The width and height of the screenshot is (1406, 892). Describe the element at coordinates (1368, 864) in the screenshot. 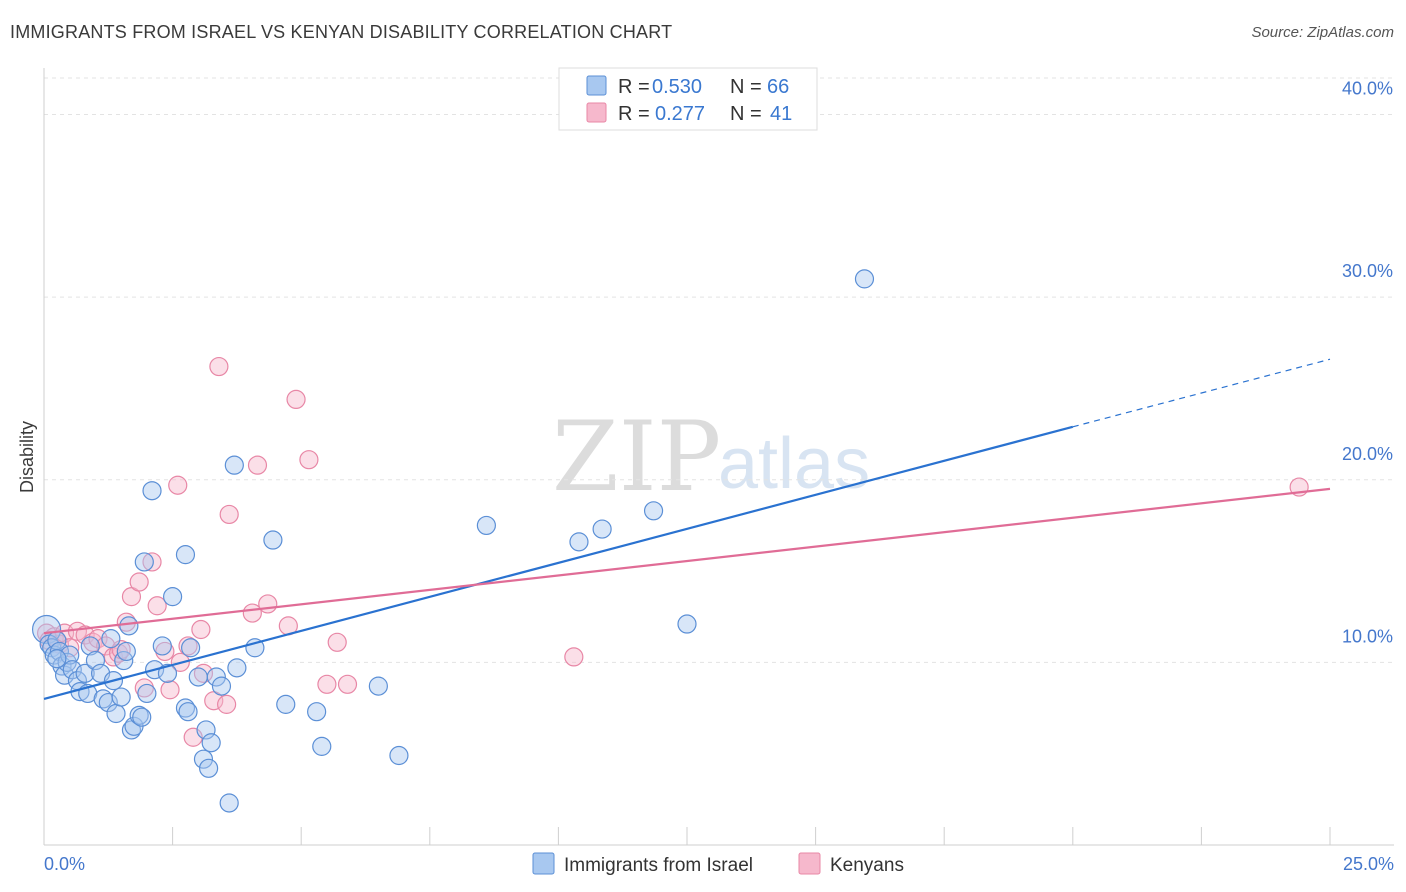

I see `x-tick-label-max: 25.0%` at that location.